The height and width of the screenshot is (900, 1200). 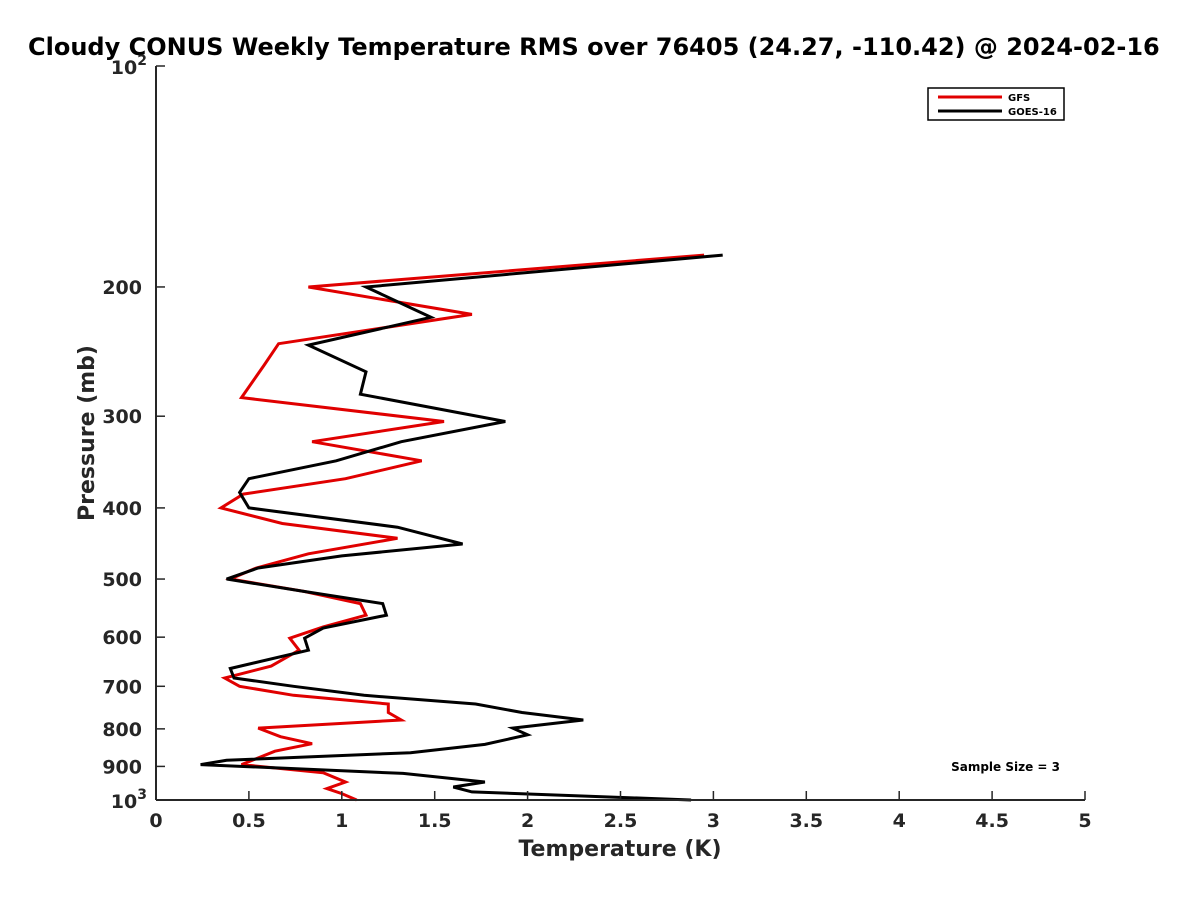 What do you see at coordinates (122, 638) in the screenshot?
I see `y-tick-label: 600` at bounding box center [122, 638].